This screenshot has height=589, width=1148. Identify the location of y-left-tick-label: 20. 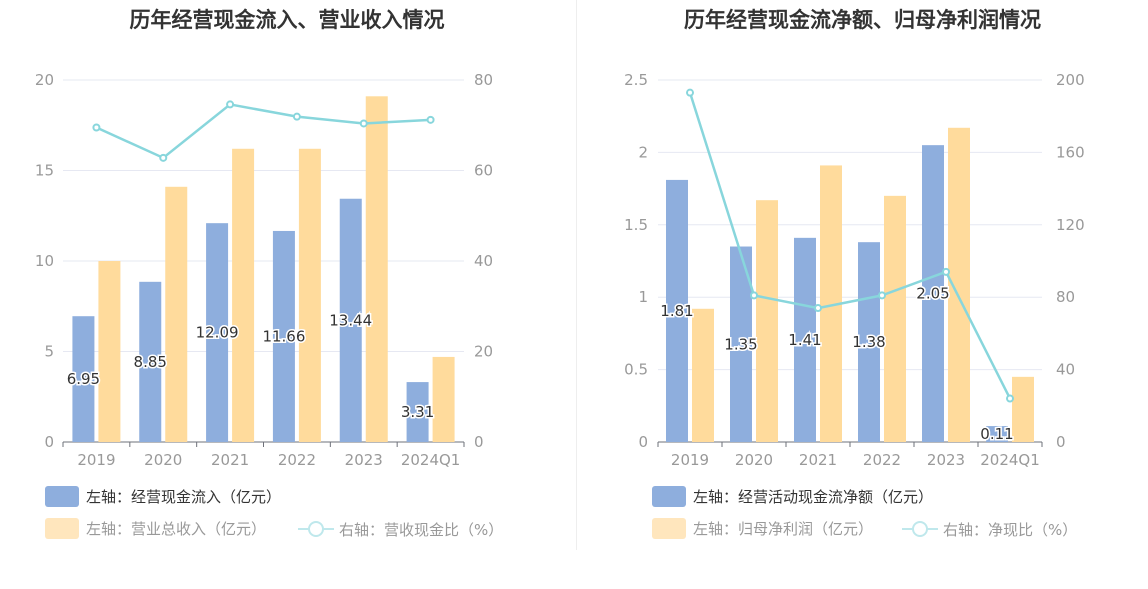
(44, 80).